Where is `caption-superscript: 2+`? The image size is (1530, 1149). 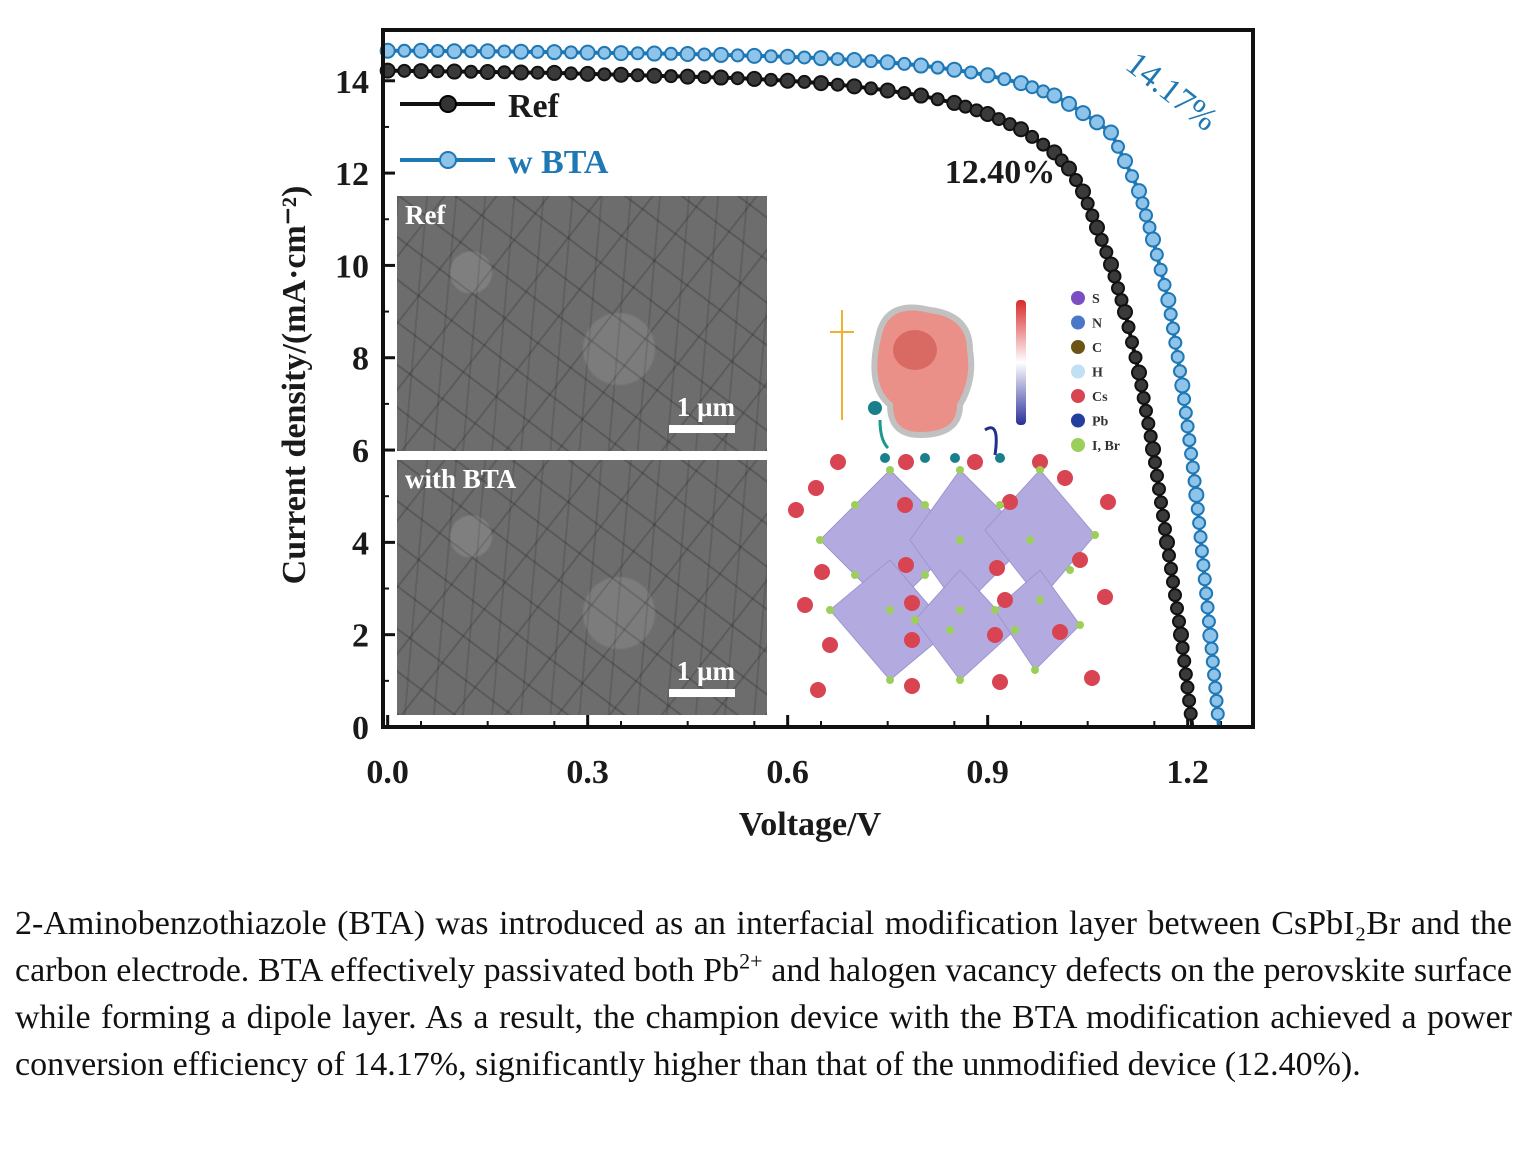
caption-superscript: 2+ is located at coordinates (751, 961).